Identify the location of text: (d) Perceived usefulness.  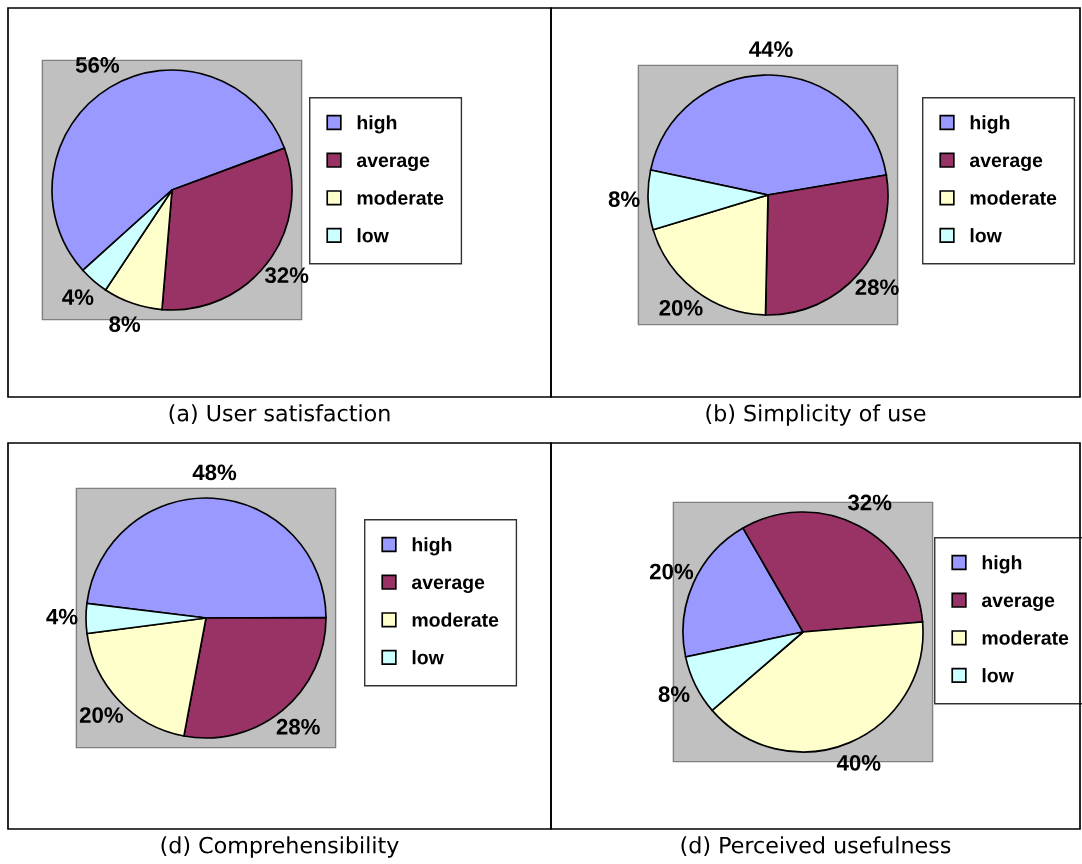
(816, 846).